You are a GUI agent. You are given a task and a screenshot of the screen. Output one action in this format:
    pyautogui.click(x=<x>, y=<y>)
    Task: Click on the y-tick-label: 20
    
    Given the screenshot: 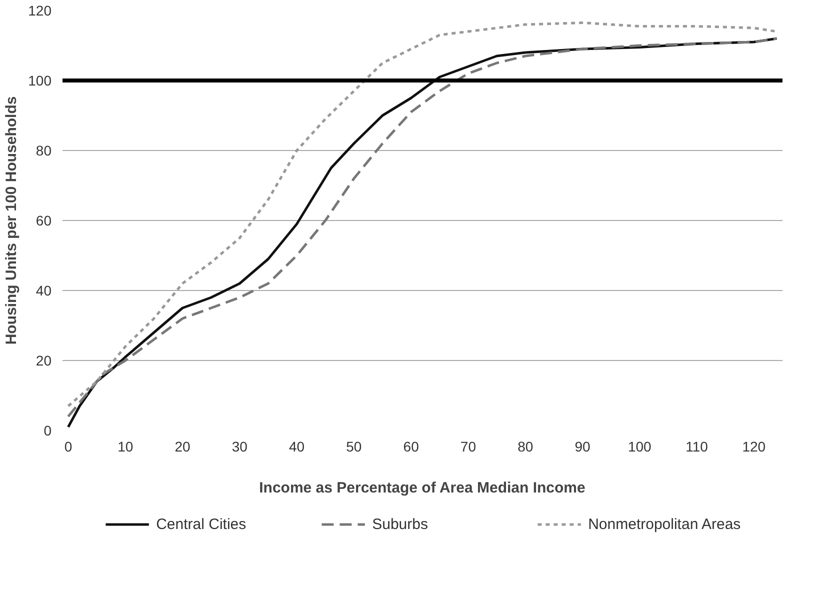 What is the action you would take?
    pyautogui.click(x=44, y=360)
    